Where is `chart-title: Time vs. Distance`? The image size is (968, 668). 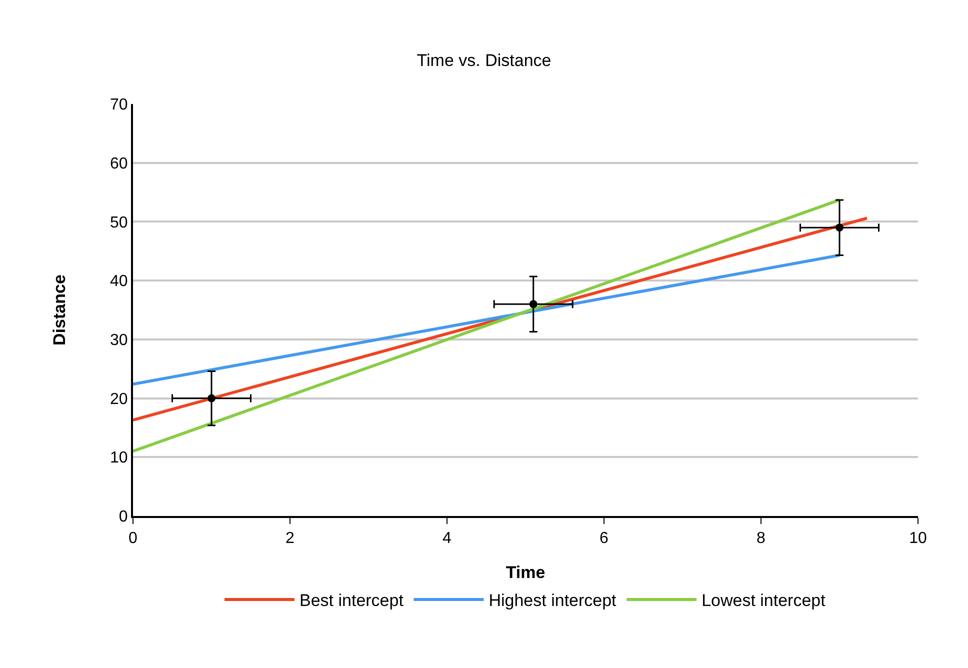
chart-title: Time vs. Distance is located at coordinates (484, 60).